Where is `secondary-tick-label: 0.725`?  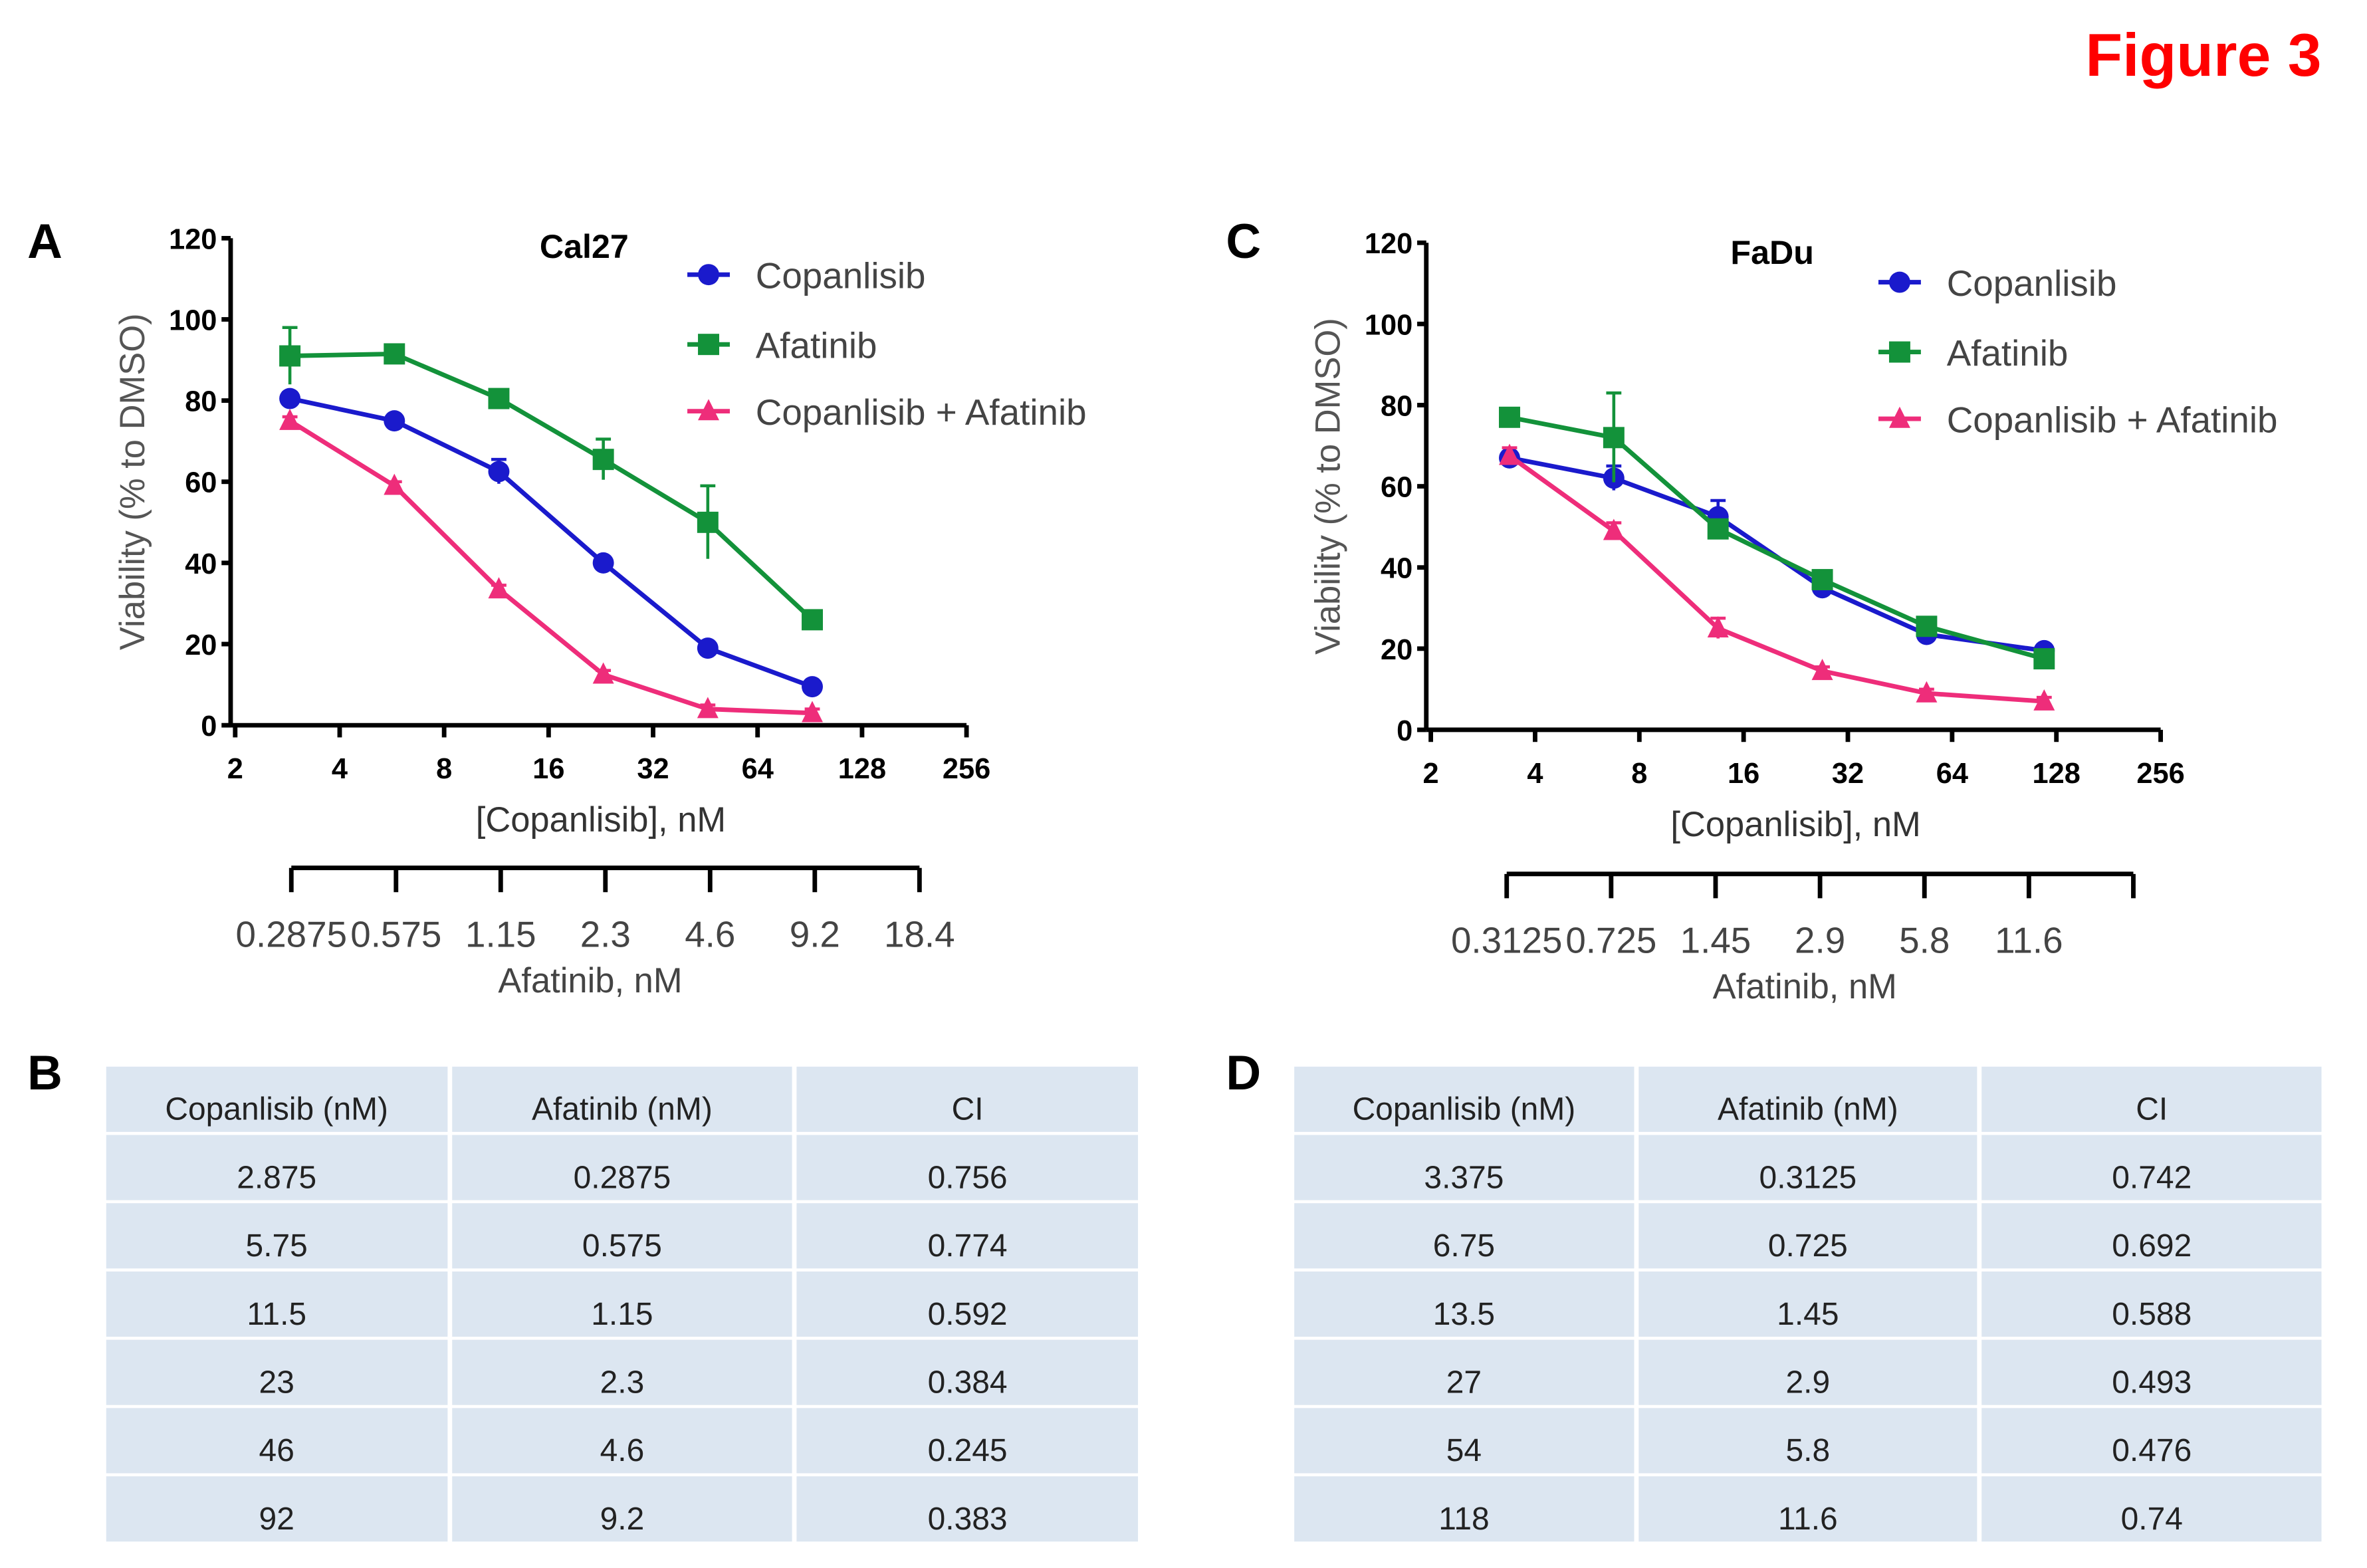
secondary-tick-label: 0.725 is located at coordinates (1610, 940).